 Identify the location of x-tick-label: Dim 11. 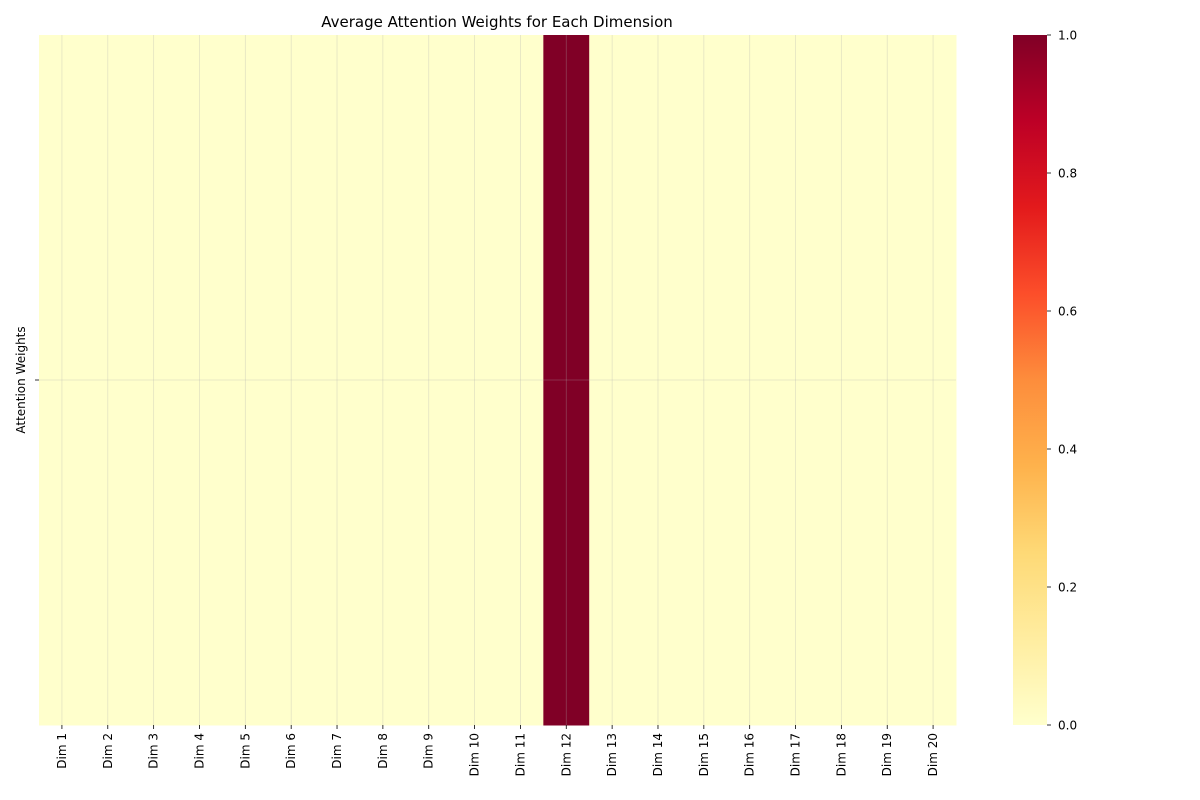
(520, 754).